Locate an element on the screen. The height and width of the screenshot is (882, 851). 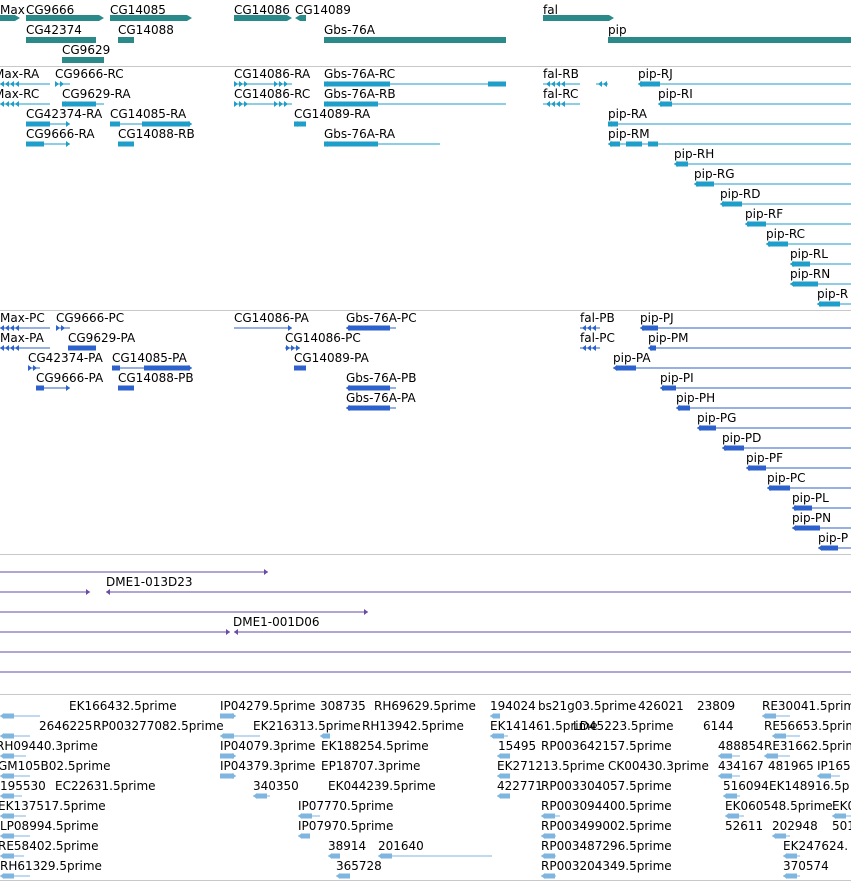
transcript-label: Max-PA is located at coordinates (22, 338).